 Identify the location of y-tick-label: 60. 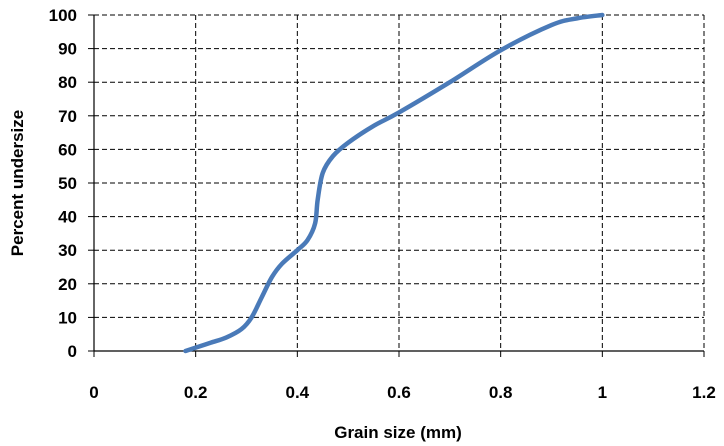
(67, 149).